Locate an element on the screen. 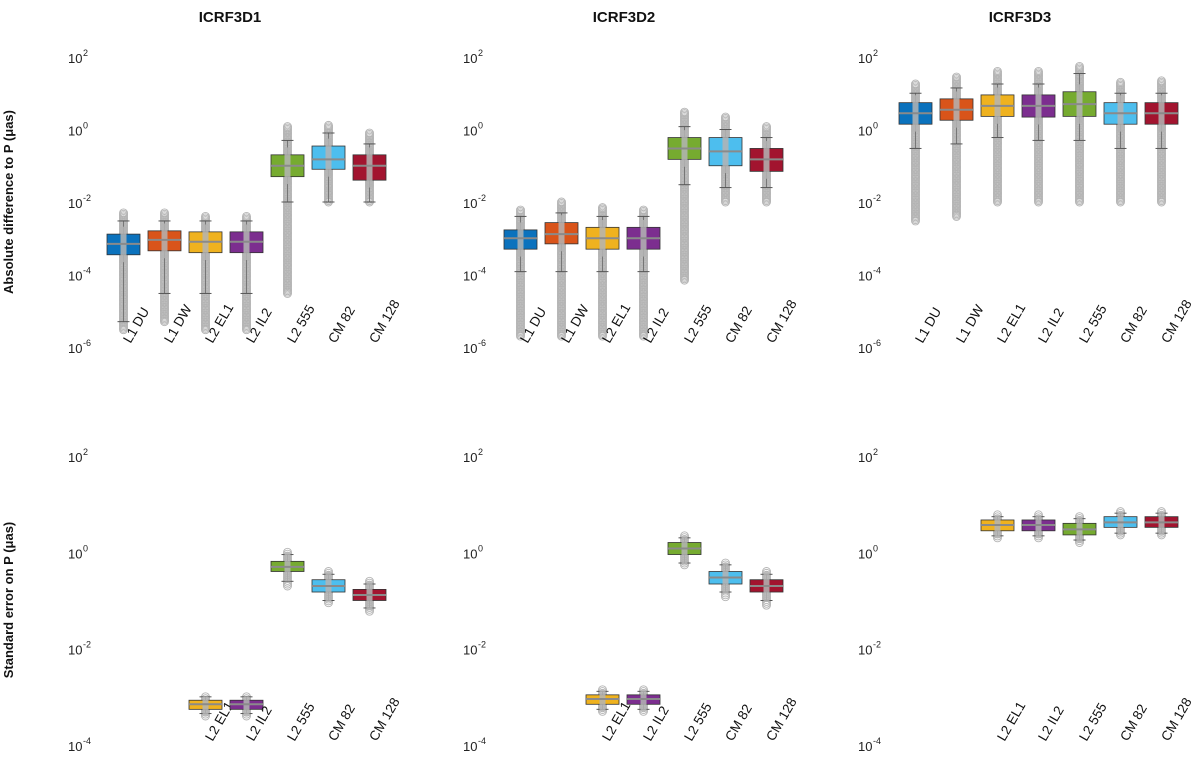  column-title-icrf3d1: ICRF3D1 is located at coordinates (230, 17).